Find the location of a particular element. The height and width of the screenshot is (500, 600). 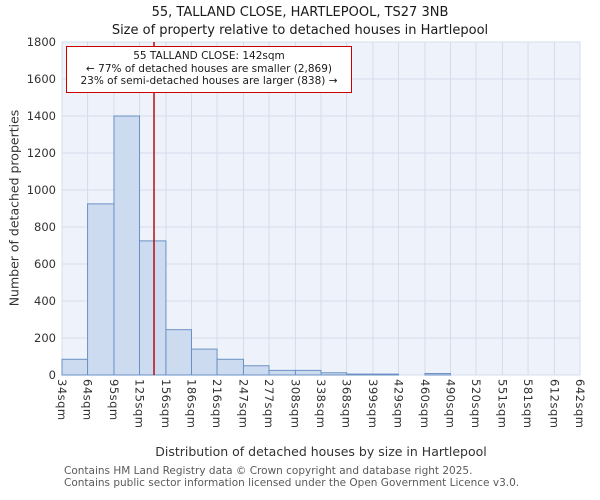

x-tick-label: 460sqm is located at coordinates (424, 404).